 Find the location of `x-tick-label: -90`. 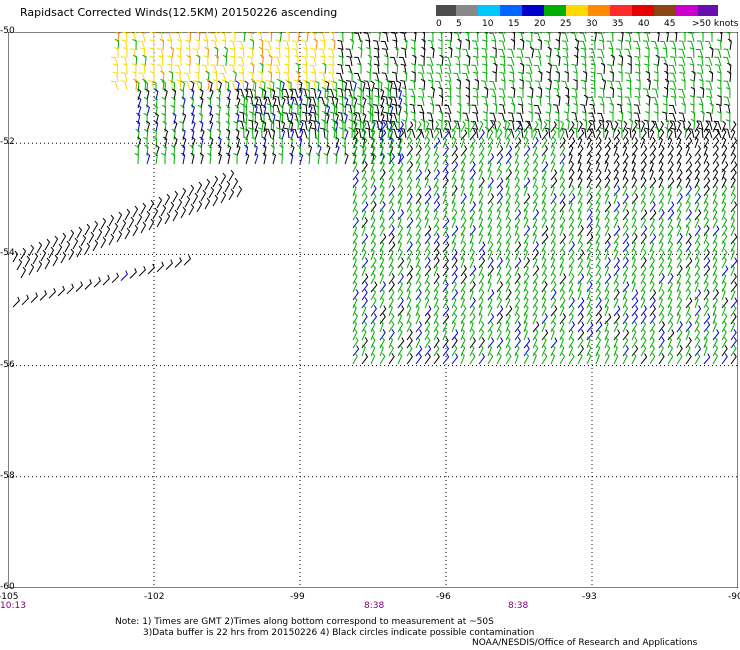

x-tick-label: -90 is located at coordinates (734, 597).